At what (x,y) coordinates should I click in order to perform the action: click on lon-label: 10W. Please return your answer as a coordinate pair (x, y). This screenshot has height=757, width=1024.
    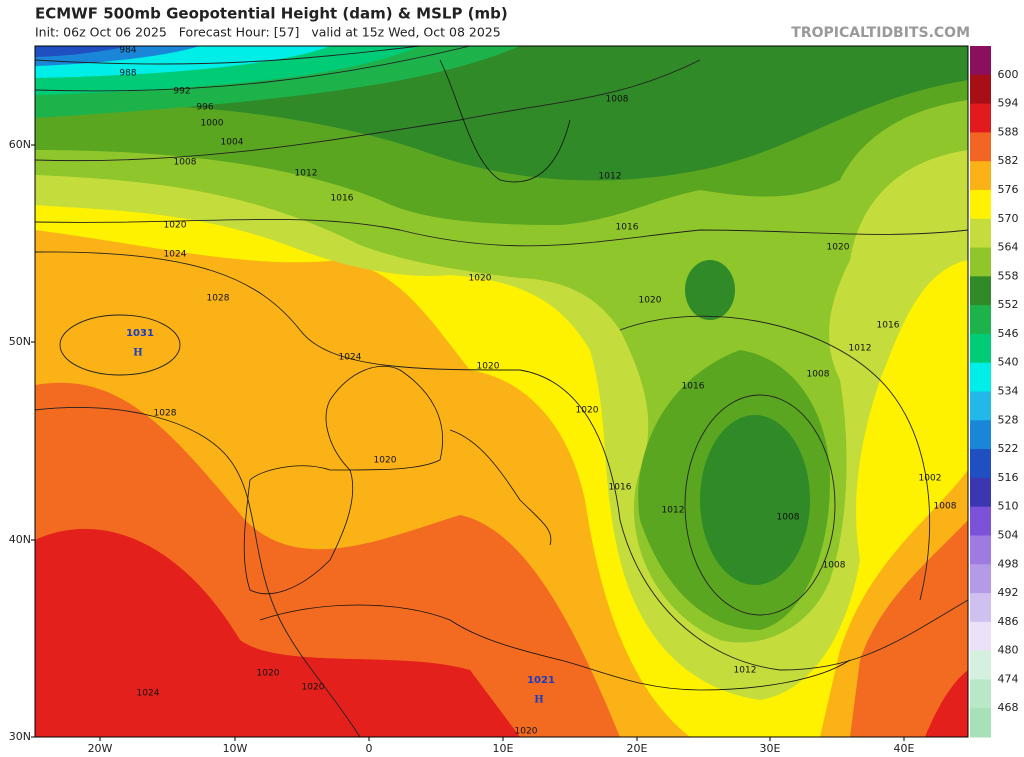
    Looking at the image, I should click on (235, 748).